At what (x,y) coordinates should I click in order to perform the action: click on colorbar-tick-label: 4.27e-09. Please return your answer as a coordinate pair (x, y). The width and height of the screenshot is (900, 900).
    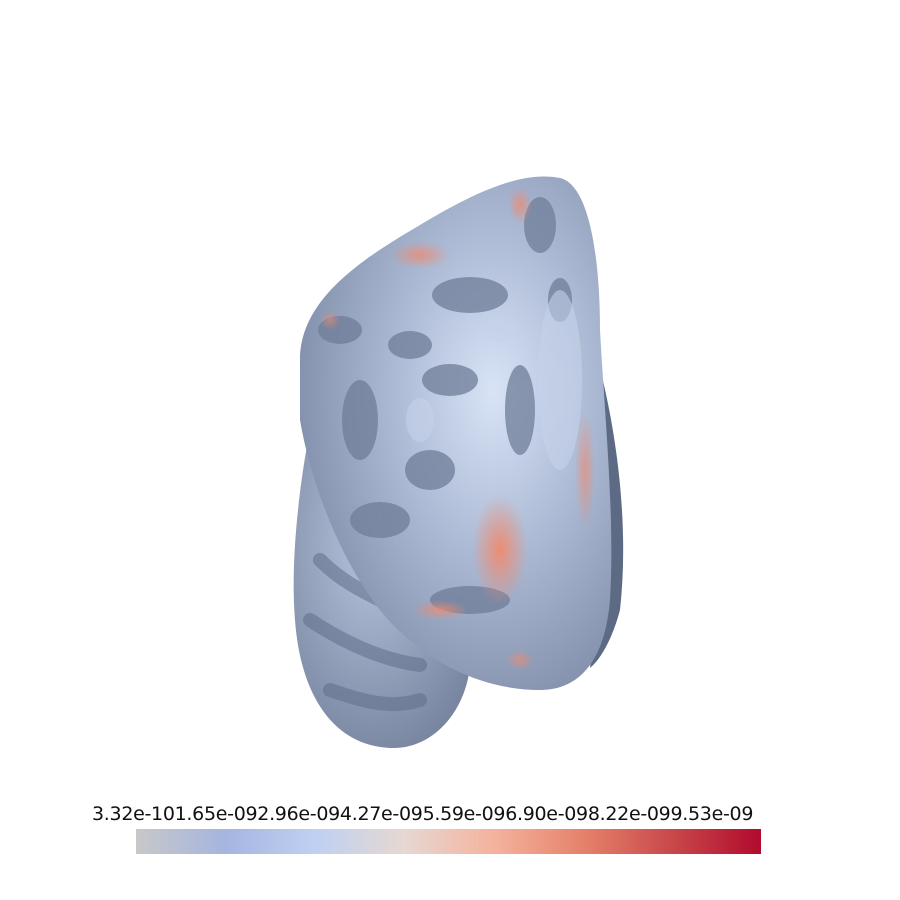
    Looking at the image, I should click on (381, 814).